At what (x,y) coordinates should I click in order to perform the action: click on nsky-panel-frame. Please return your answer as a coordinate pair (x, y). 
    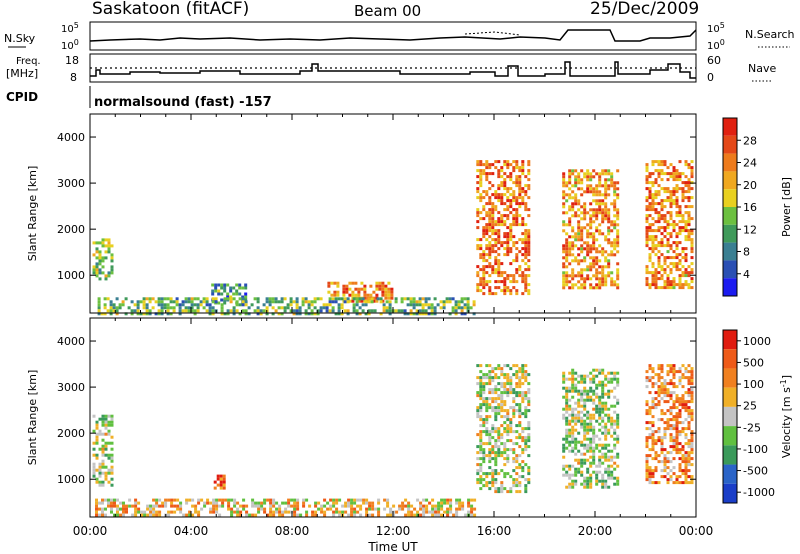
    Looking at the image, I should click on (393, 36).